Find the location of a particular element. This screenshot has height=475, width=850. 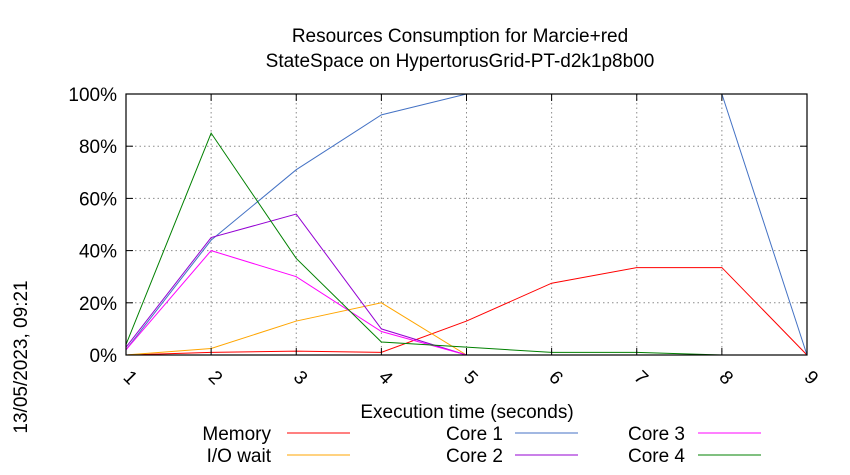

legend-label: Core 1 is located at coordinates (474, 434).